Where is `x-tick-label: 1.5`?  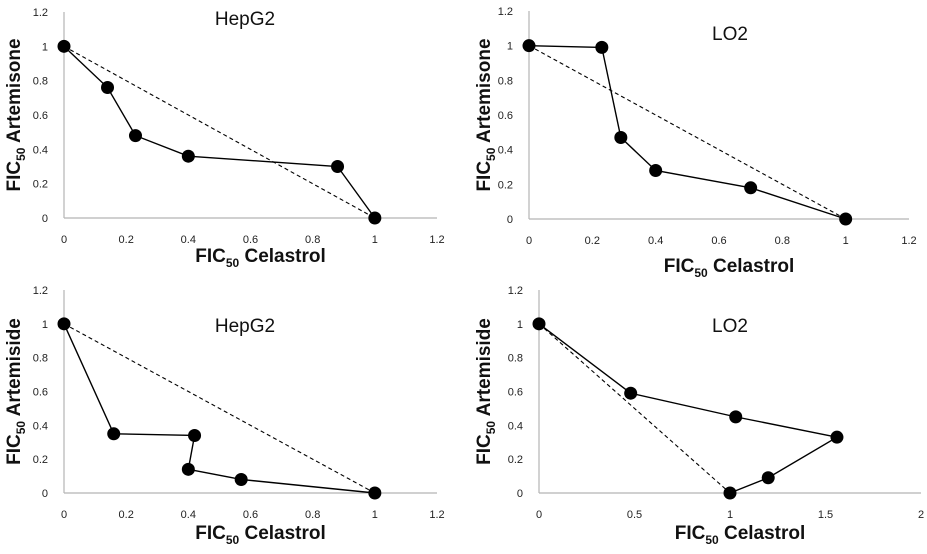
x-tick-label: 1.5 is located at coordinates (825, 515).